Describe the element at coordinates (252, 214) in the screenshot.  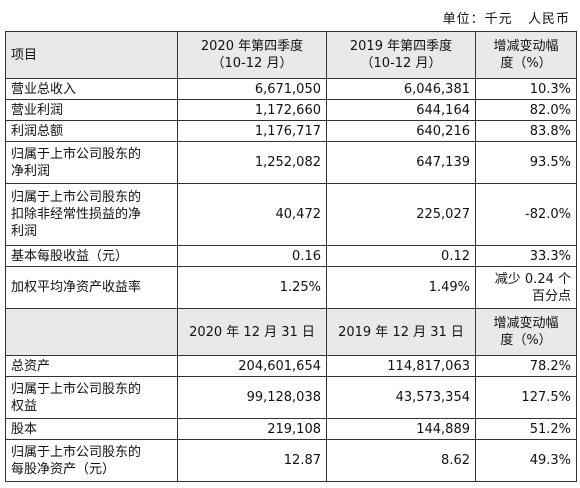
I see `value-2020: 40,472` at that location.